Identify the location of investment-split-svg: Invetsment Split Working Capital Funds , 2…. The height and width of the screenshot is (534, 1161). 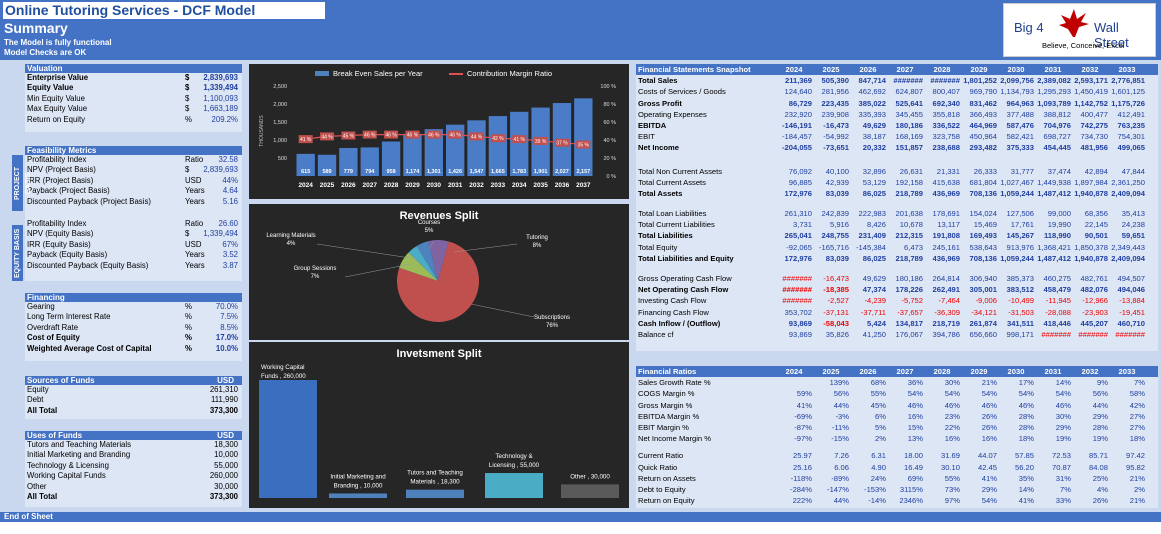
(439, 423).